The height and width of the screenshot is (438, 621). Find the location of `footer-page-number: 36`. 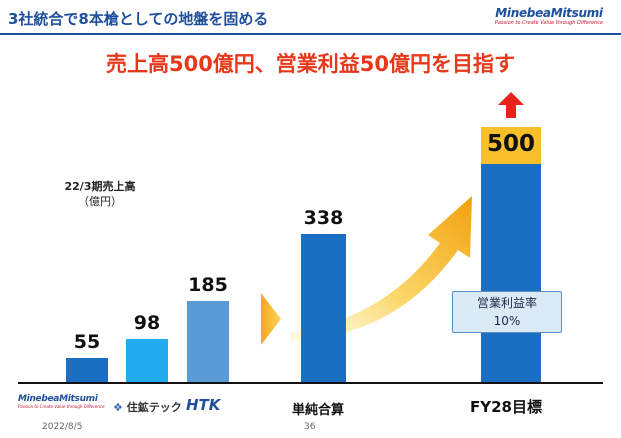

footer-page-number: 36 is located at coordinates (310, 427).